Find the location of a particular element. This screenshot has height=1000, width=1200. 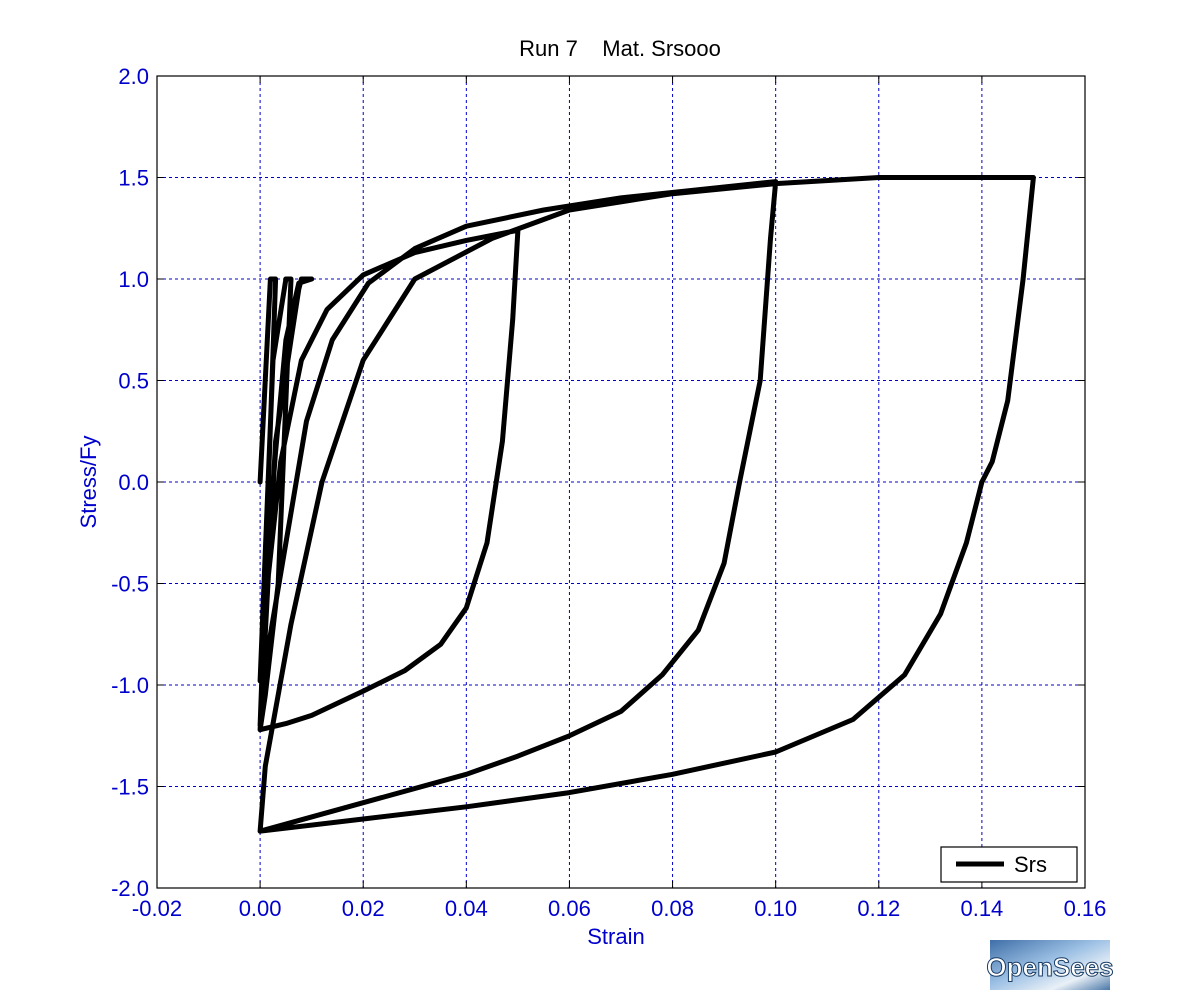

x-tick-label: 0.00 is located at coordinates (260, 908).